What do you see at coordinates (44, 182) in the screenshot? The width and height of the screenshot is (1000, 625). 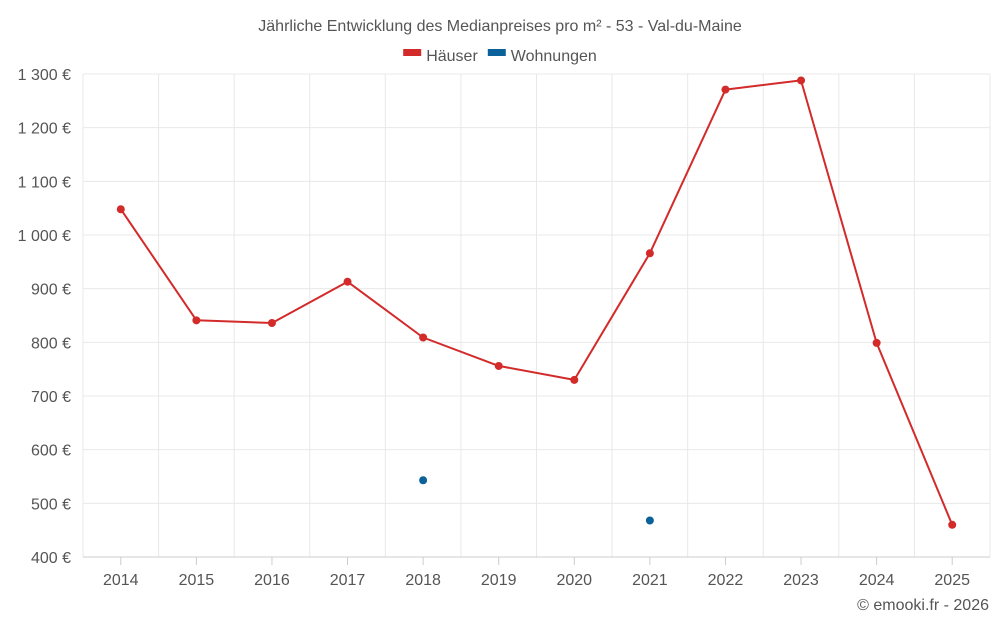 I see `y-tick-label: 1 100 €` at bounding box center [44, 182].